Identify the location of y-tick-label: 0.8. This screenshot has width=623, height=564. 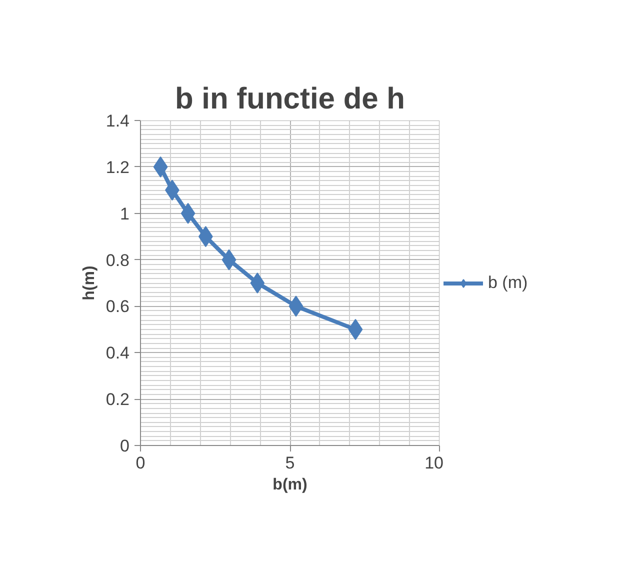
(118, 260).